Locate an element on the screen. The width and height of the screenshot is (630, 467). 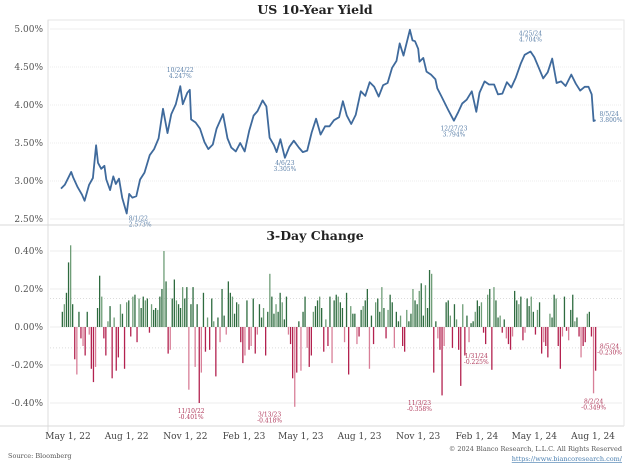
yield-annotation-value: 4.247% is located at coordinates (180, 76).